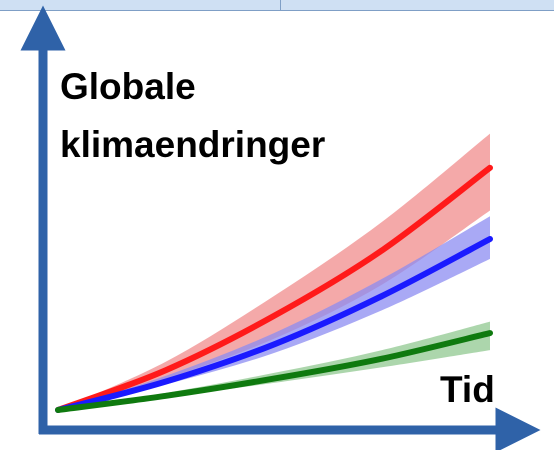 This screenshot has height=450, width=554. Describe the element at coordinates (280, 5) in the screenshot. I see `banner-divider` at that location.